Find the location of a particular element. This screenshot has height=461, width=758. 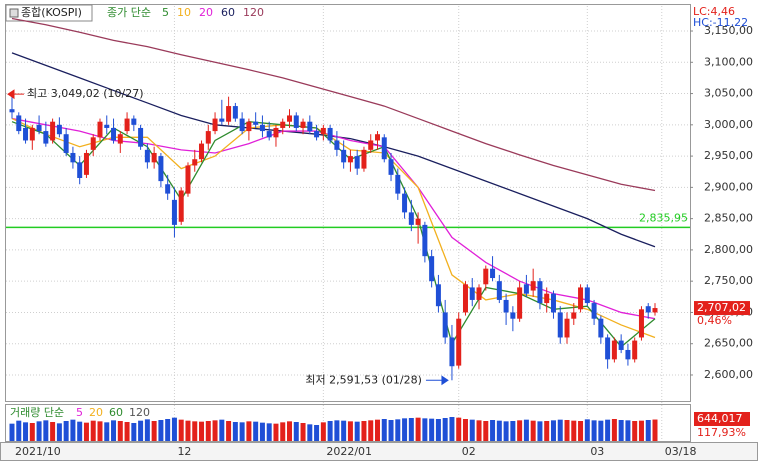

volume-ratio: 117,93% is located at coordinates (721, 432).